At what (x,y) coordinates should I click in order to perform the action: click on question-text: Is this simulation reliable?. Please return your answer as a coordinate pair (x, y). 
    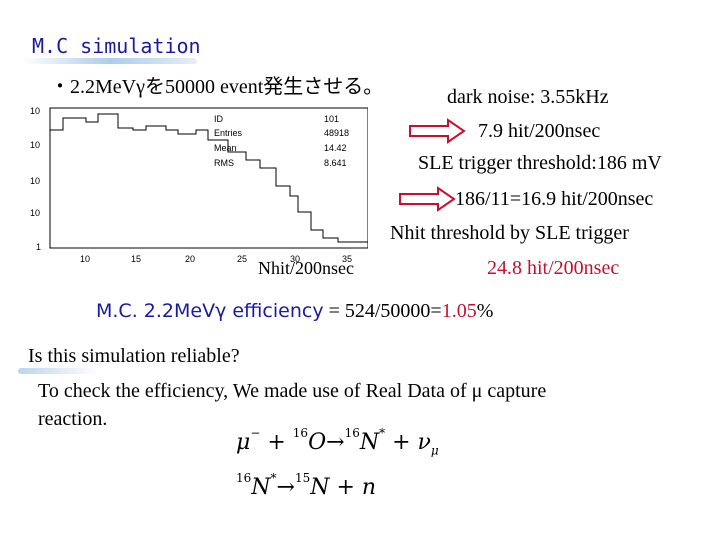
    Looking at the image, I should click on (134, 356).